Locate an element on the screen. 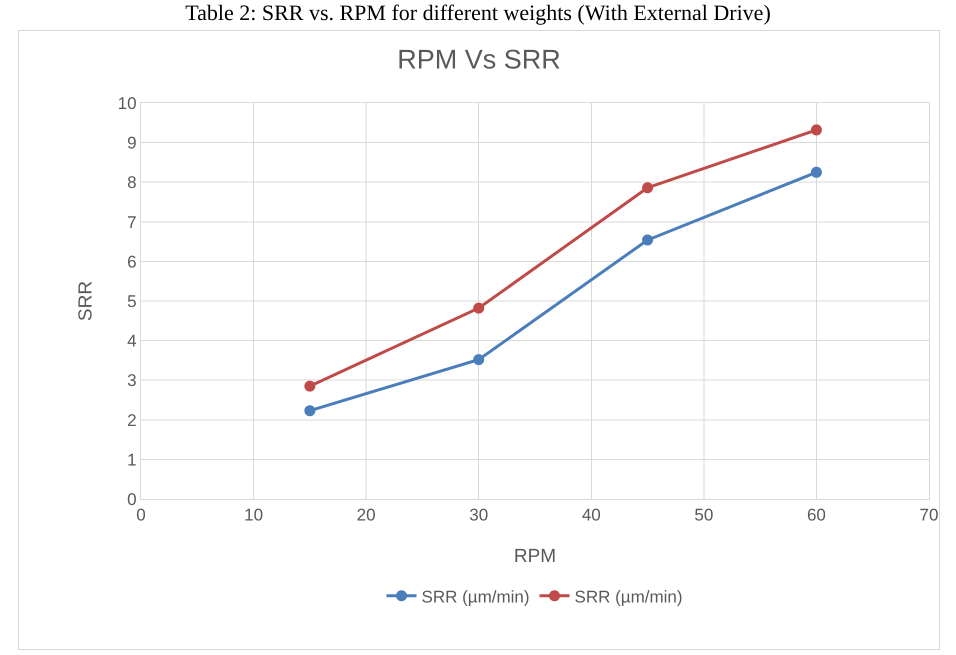 Image resolution: width=956 pixels, height=655 pixels. x-tick-label: 50 is located at coordinates (704, 514).